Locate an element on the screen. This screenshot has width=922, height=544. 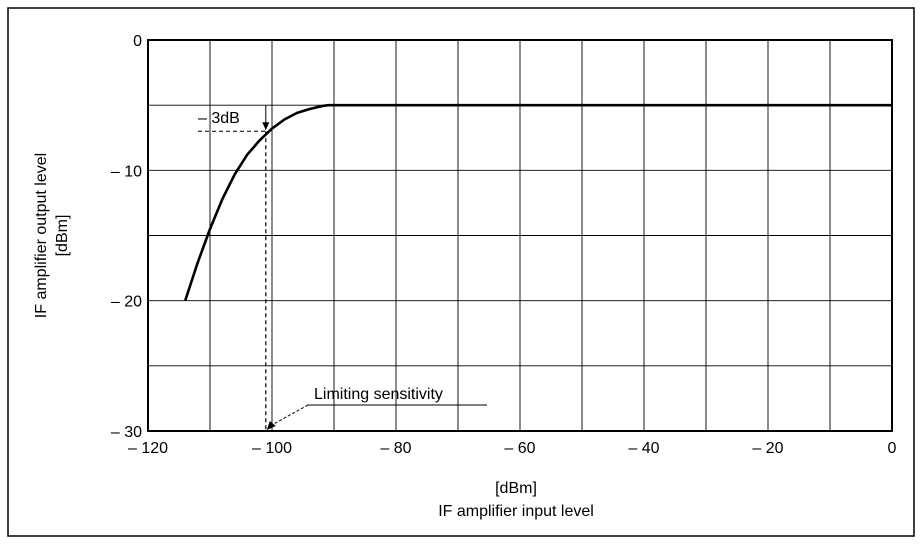
y-axis-title: IF amplifier output level is located at coordinates (41, 235).